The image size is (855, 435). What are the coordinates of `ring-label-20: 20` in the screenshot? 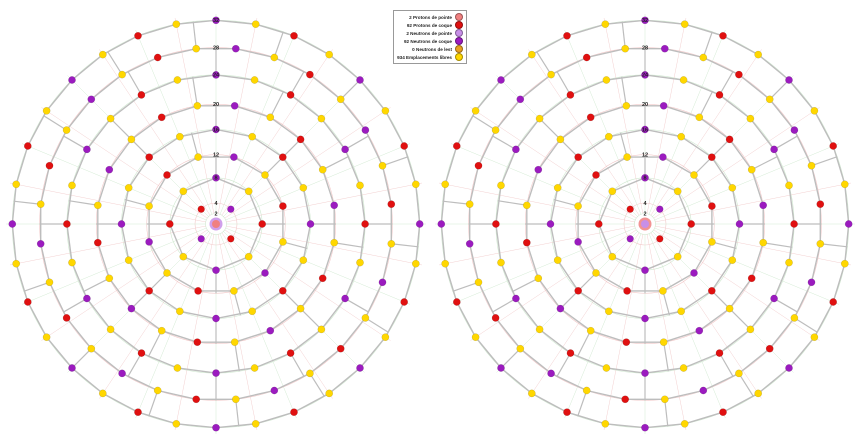 It's located at (645, 105).